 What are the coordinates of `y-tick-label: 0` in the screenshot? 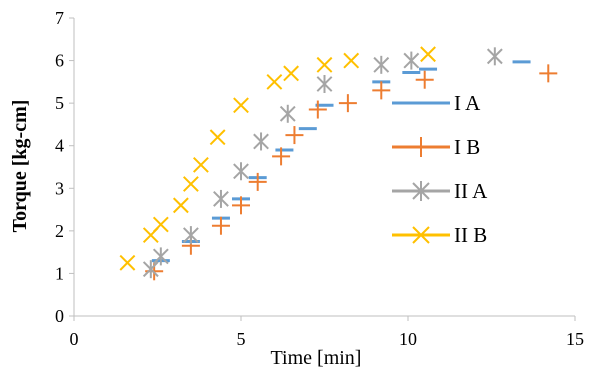 It's located at (59, 316).